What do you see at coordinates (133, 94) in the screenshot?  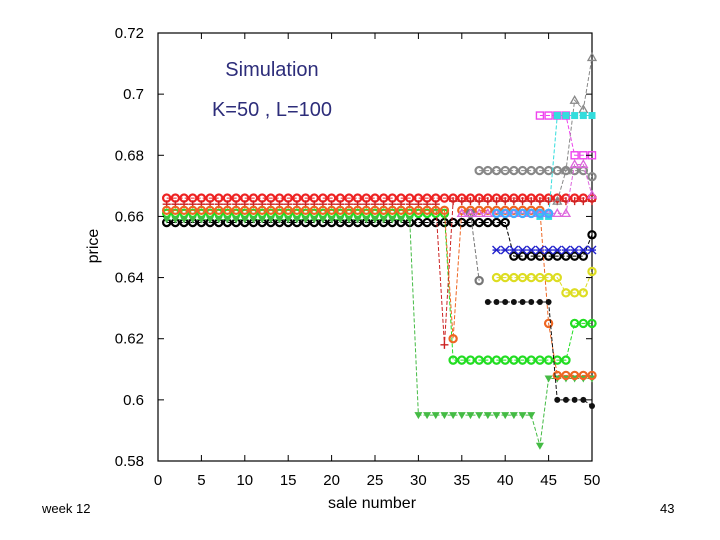 I see `y-tick-label: 0.7` at bounding box center [133, 94].